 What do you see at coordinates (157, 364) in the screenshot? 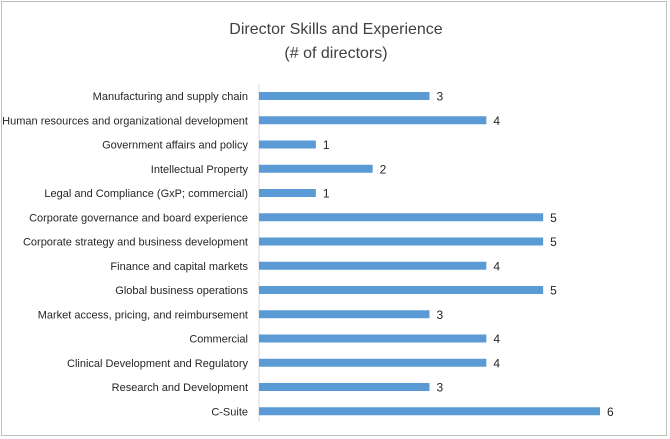
I see `category-label: Clinical Development and Regulatory` at bounding box center [157, 364].